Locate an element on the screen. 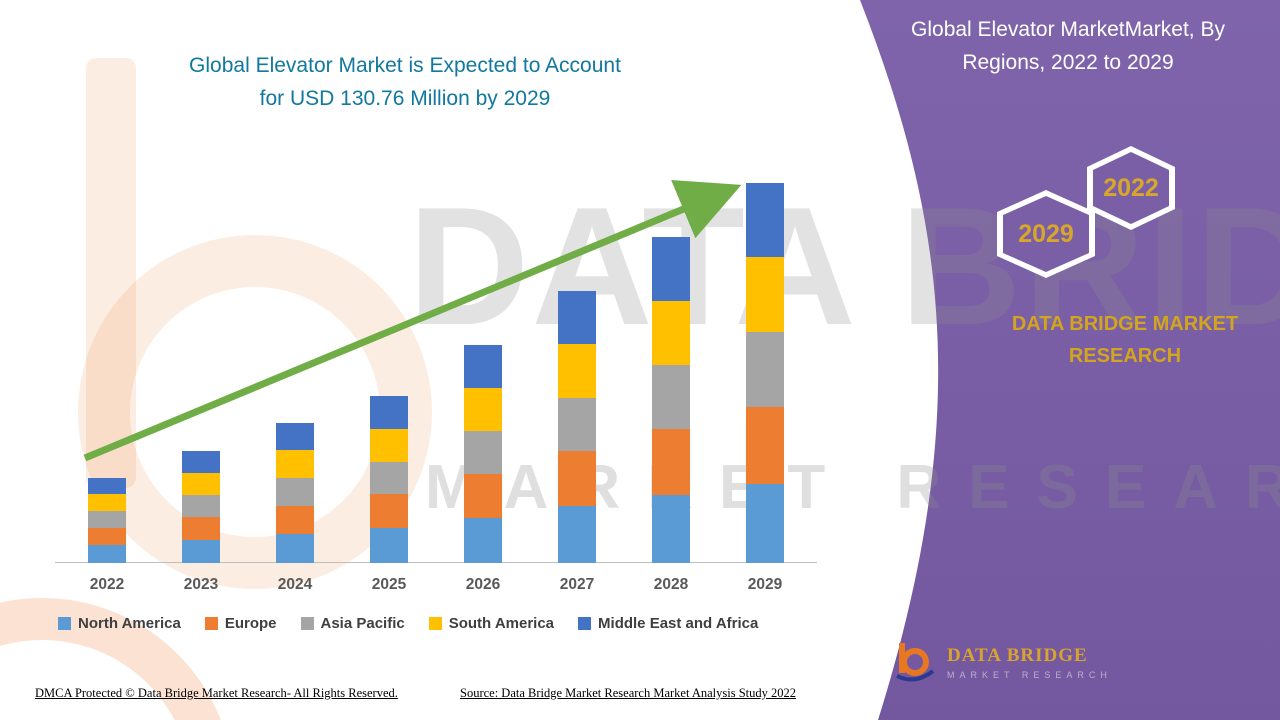 The width and height of the screenshot is (1280, 720). legend-item-south-america: South America is located at coordinates (491, 623).